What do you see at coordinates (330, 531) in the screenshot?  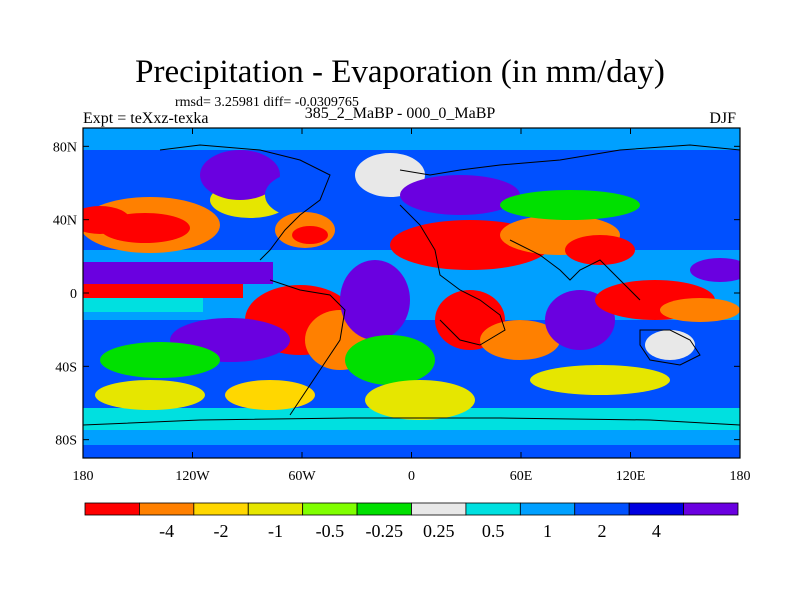 I see `colorbar-label: -0.5` at bounding box center [330, 531].